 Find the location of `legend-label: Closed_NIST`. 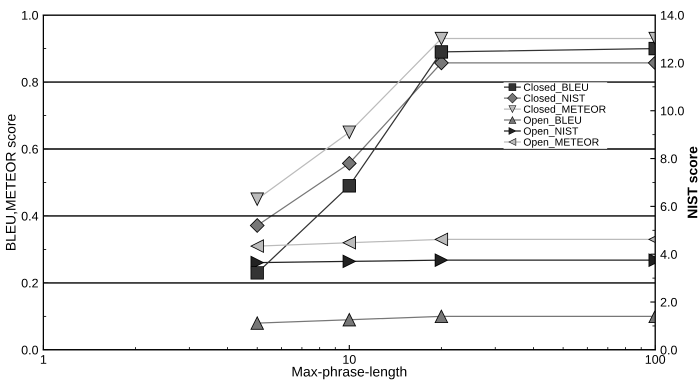

legend-label: Closed_NIST is located at coordinates (555, 99).